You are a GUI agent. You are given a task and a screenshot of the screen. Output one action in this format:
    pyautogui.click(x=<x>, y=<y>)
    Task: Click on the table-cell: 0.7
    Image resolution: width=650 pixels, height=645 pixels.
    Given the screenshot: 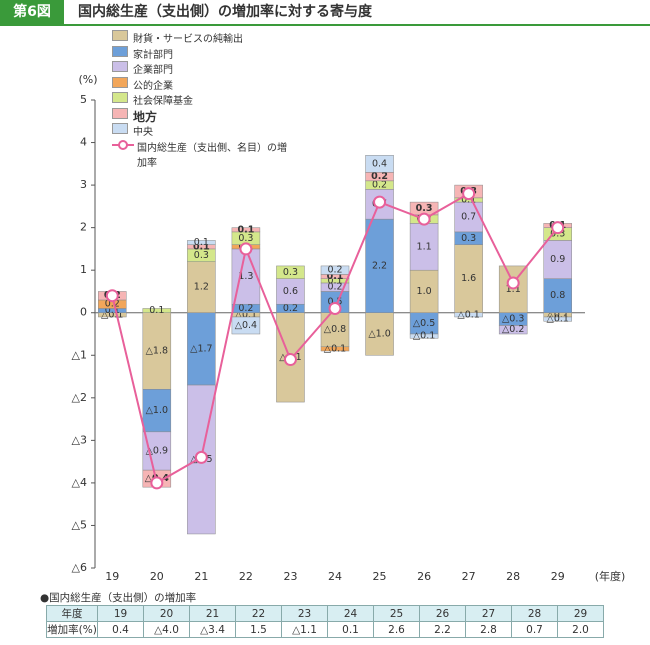 What is the action you would take?
    pyautogui.click(x=534, y=629)
    